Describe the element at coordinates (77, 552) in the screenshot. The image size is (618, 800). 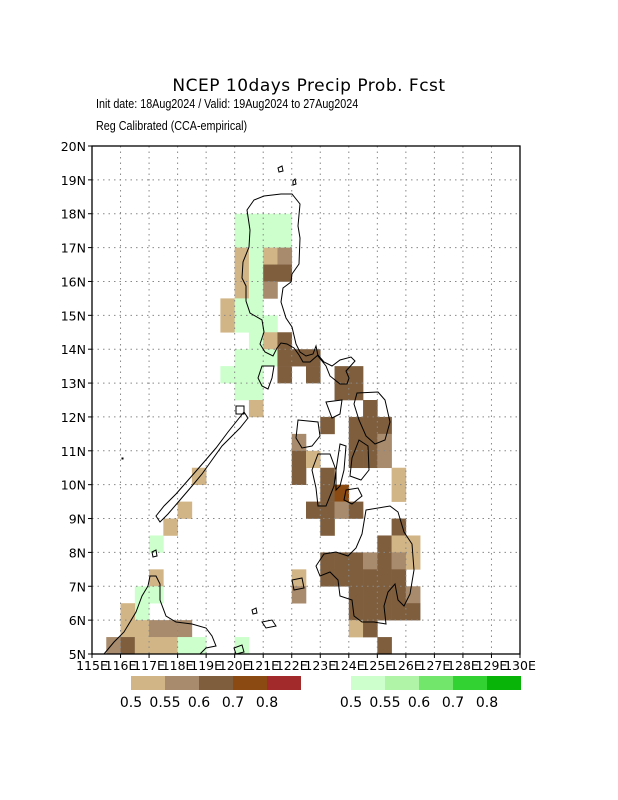
I see `lat-label: 8N` at that location.